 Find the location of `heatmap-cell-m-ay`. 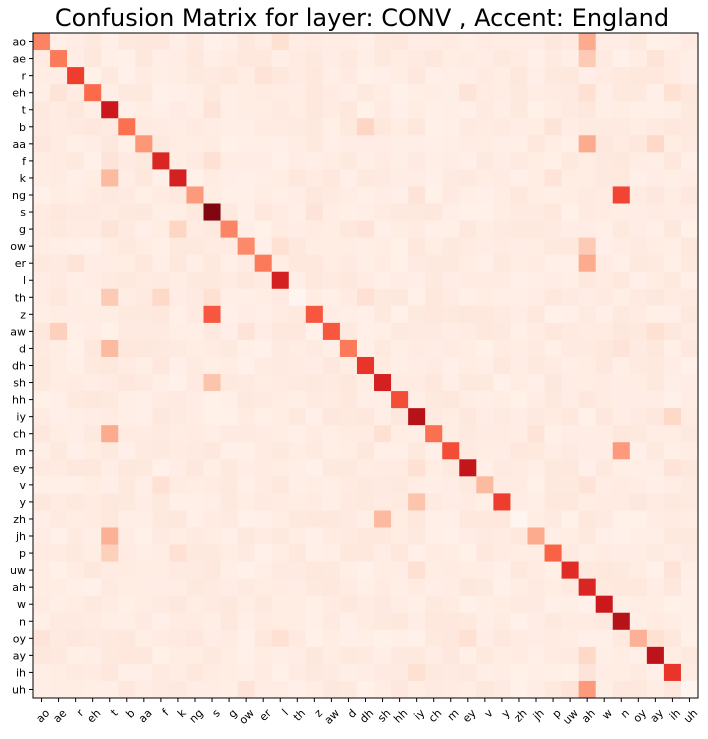

heatmap-cell-m-ay is located at coordinates (655, 451).